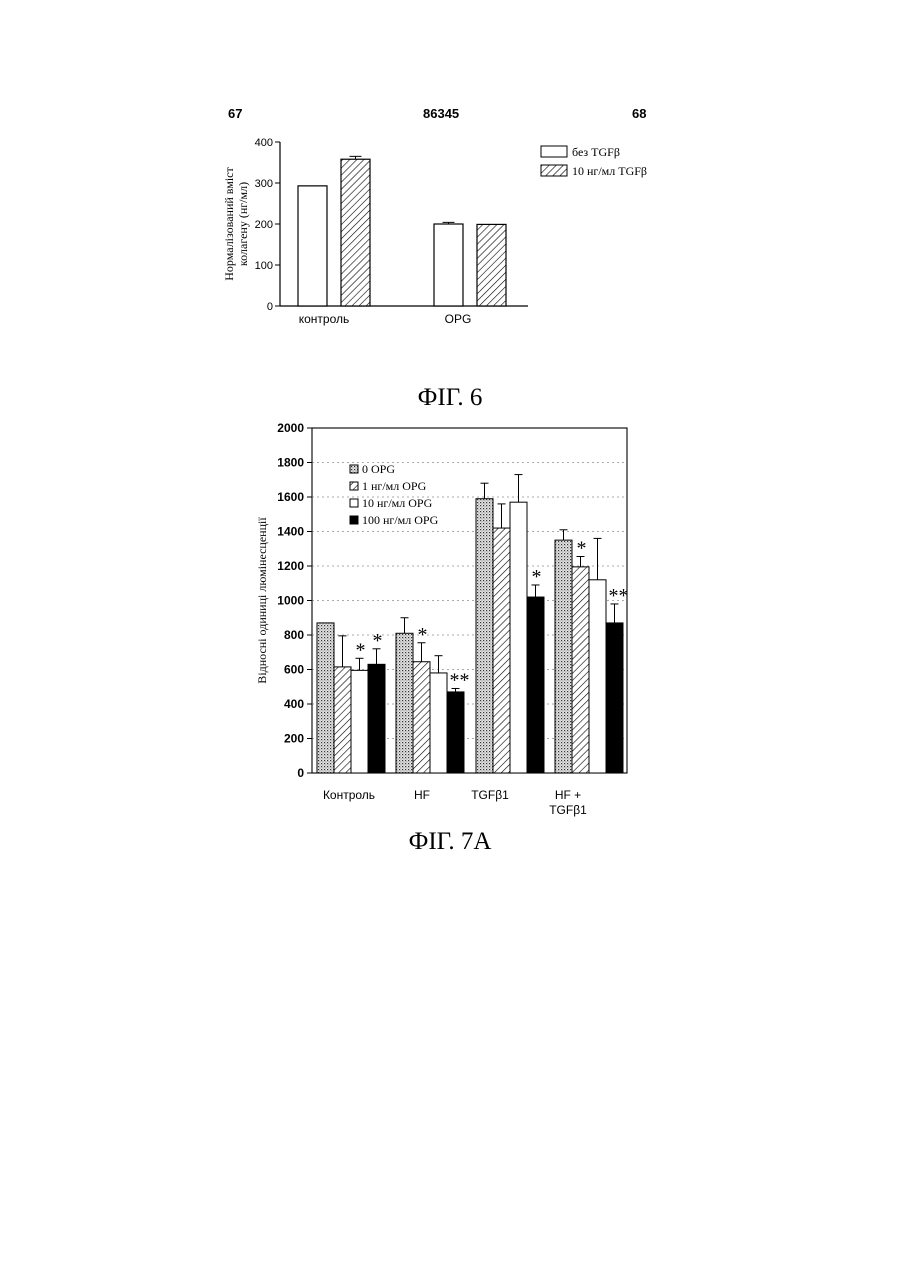  Describe the element at coordinates (235, 113) in the screenshot. I see `page-number-left: 67` at that location.